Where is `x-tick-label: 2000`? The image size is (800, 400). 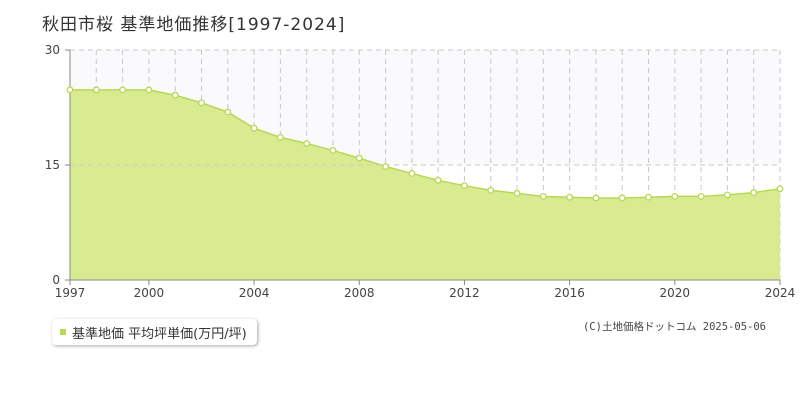 x-tick-label: 2000 is located at coordinates (149, 293).